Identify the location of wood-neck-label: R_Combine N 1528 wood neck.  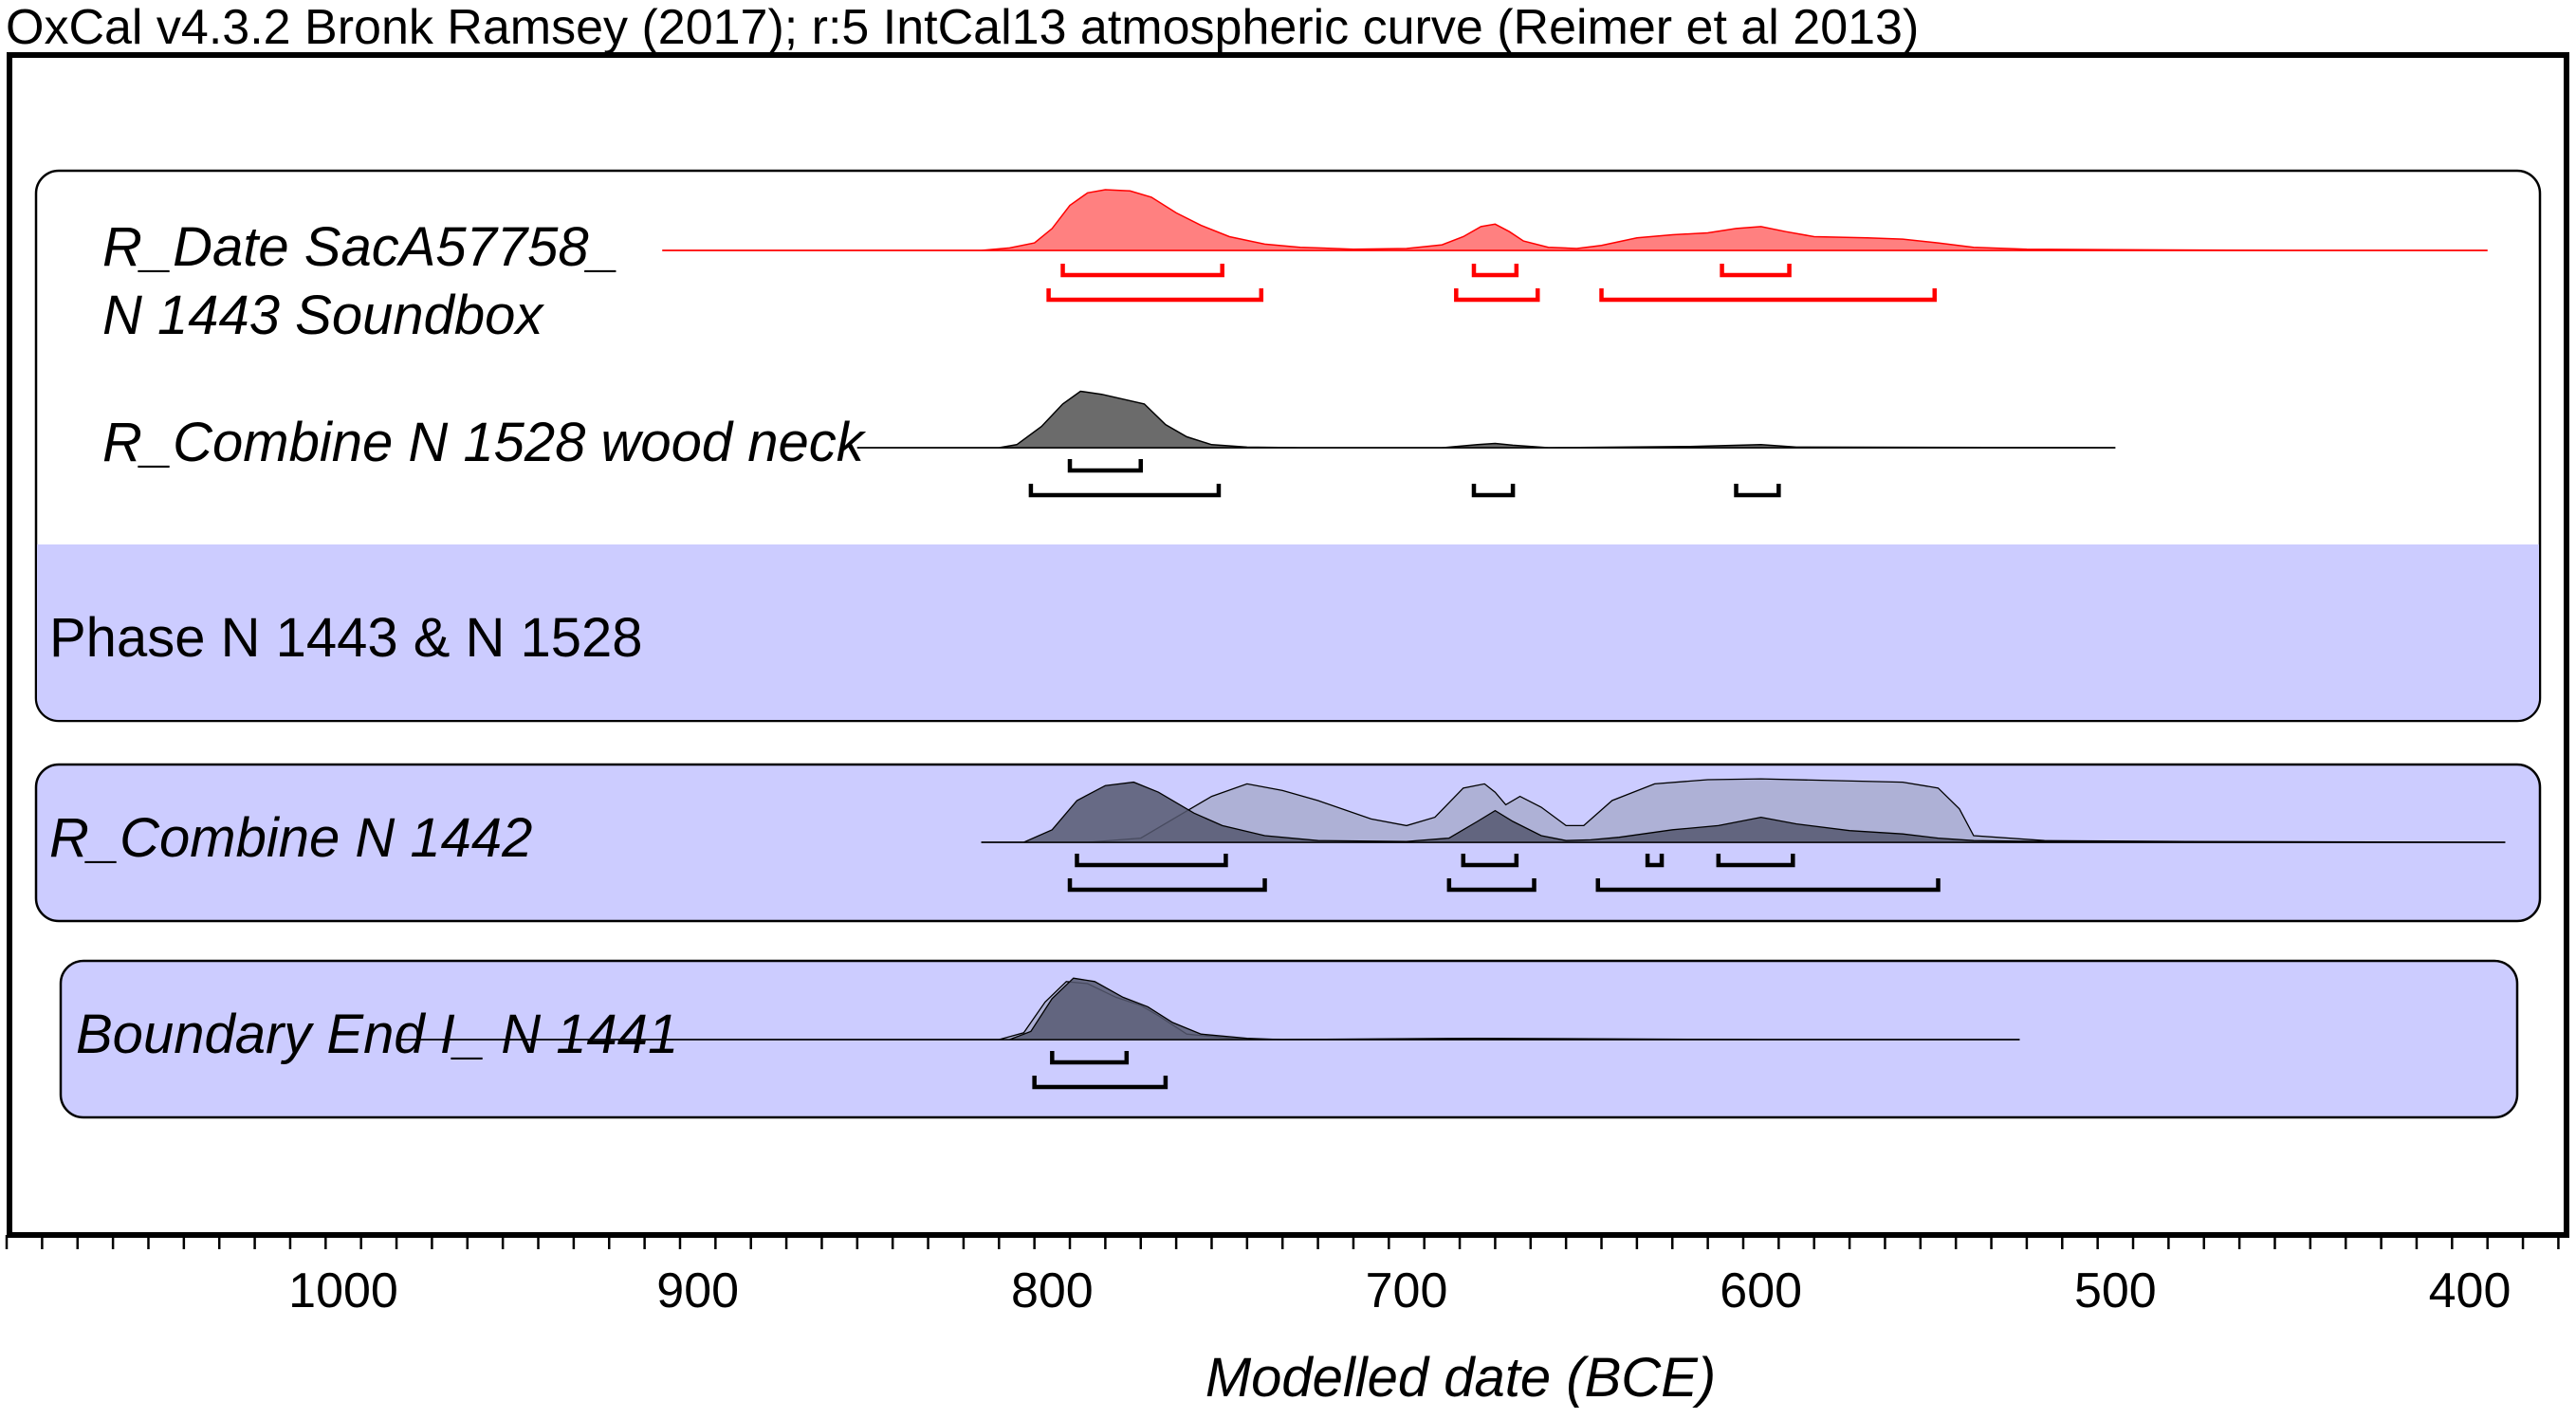
(484, 443).